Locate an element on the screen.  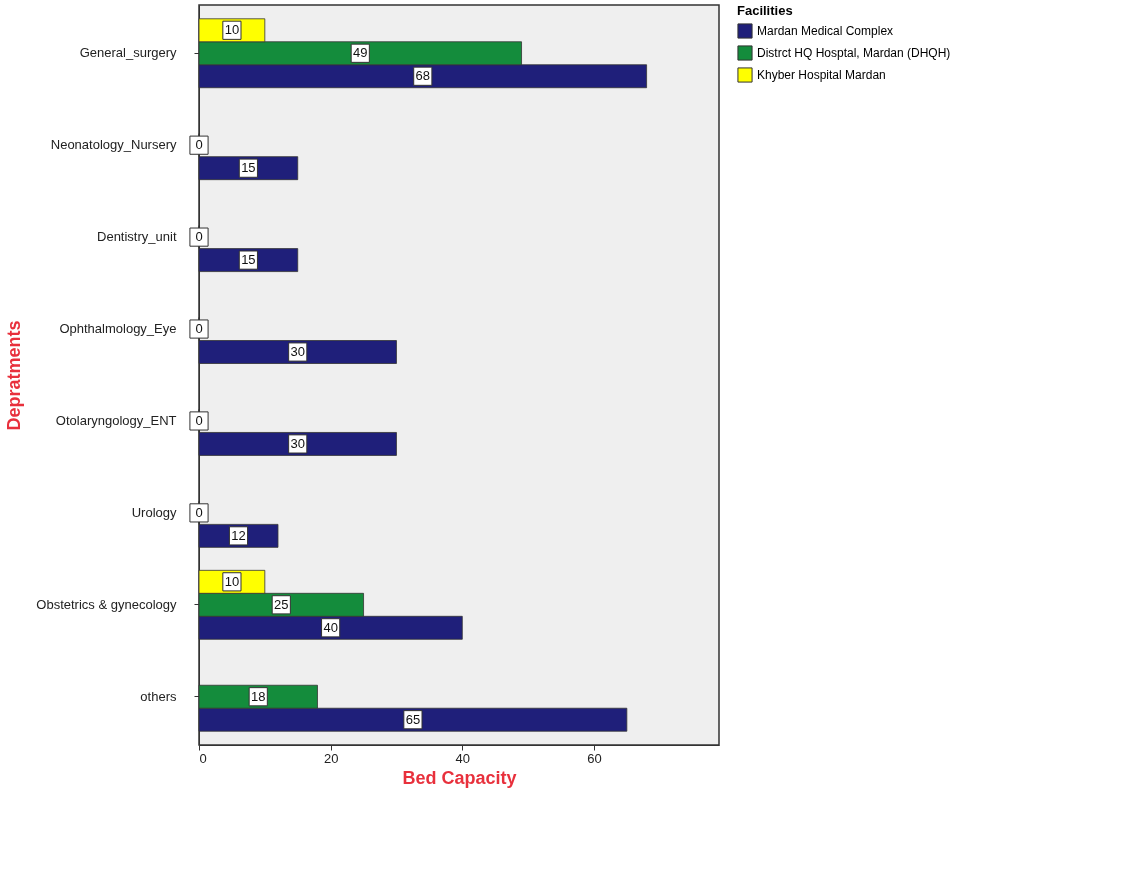
x-tick-label: 0 is located at coordinates (203, 758).